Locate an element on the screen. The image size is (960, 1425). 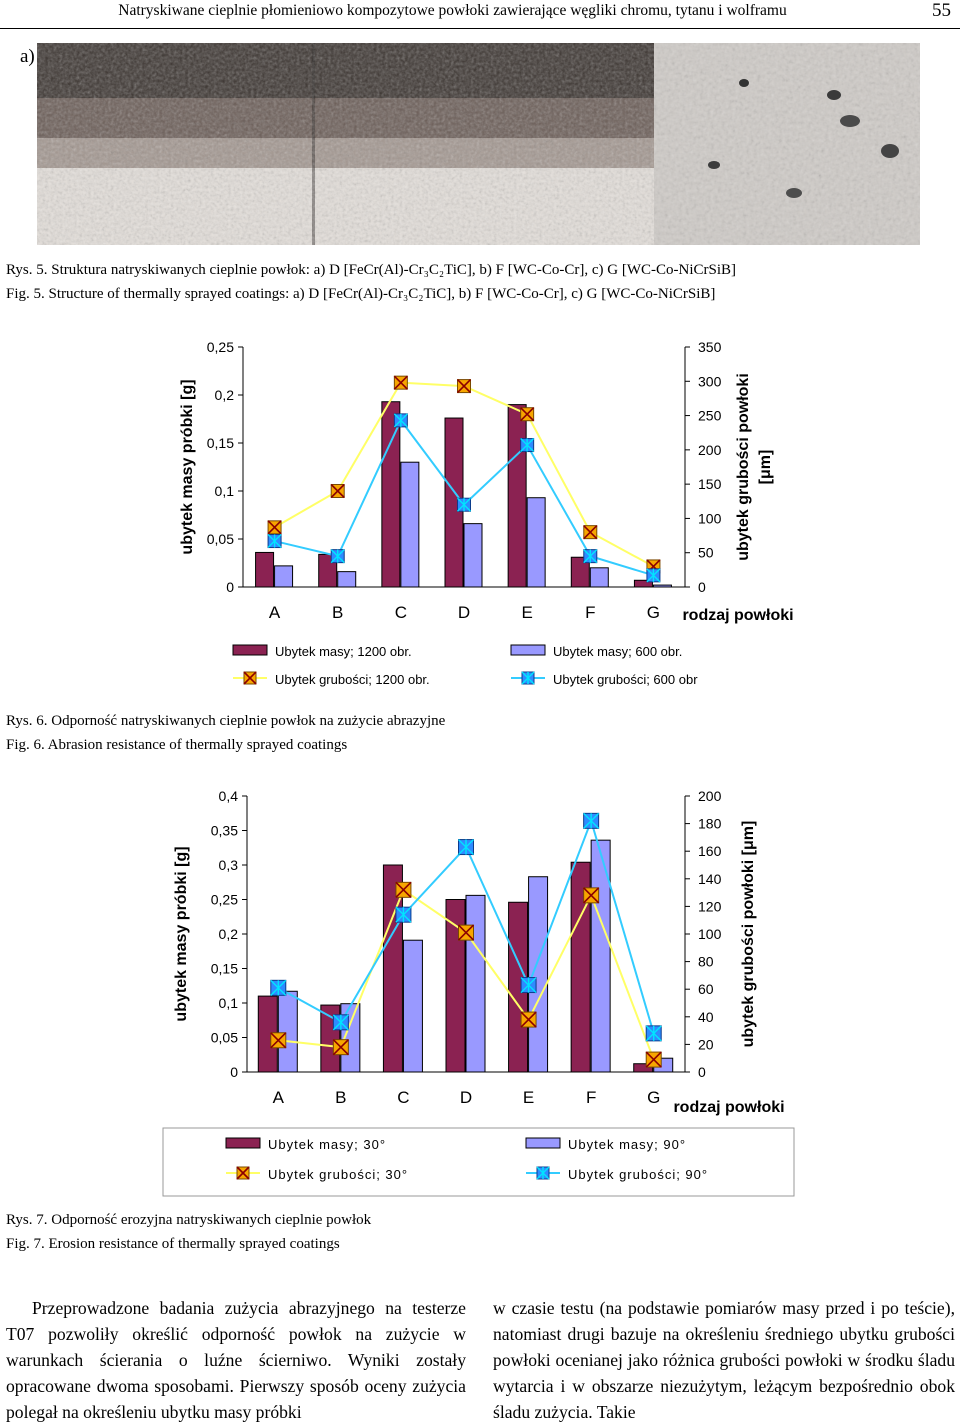
y-tick-label-right: 40 is located at coordinates (706, 1017).